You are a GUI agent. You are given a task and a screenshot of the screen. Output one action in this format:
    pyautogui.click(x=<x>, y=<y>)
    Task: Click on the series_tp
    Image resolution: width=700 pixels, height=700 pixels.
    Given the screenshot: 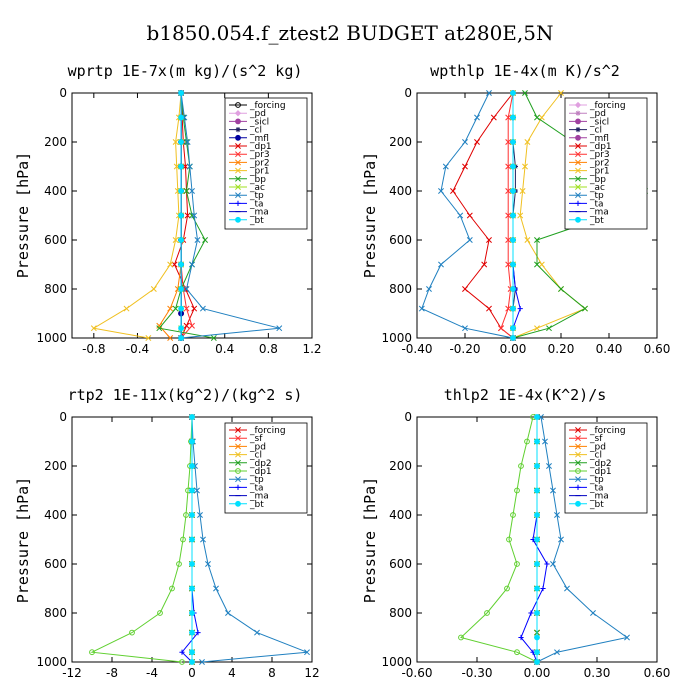 What is the action you would take?
    pyautogui.click(x=467, y=215)
    